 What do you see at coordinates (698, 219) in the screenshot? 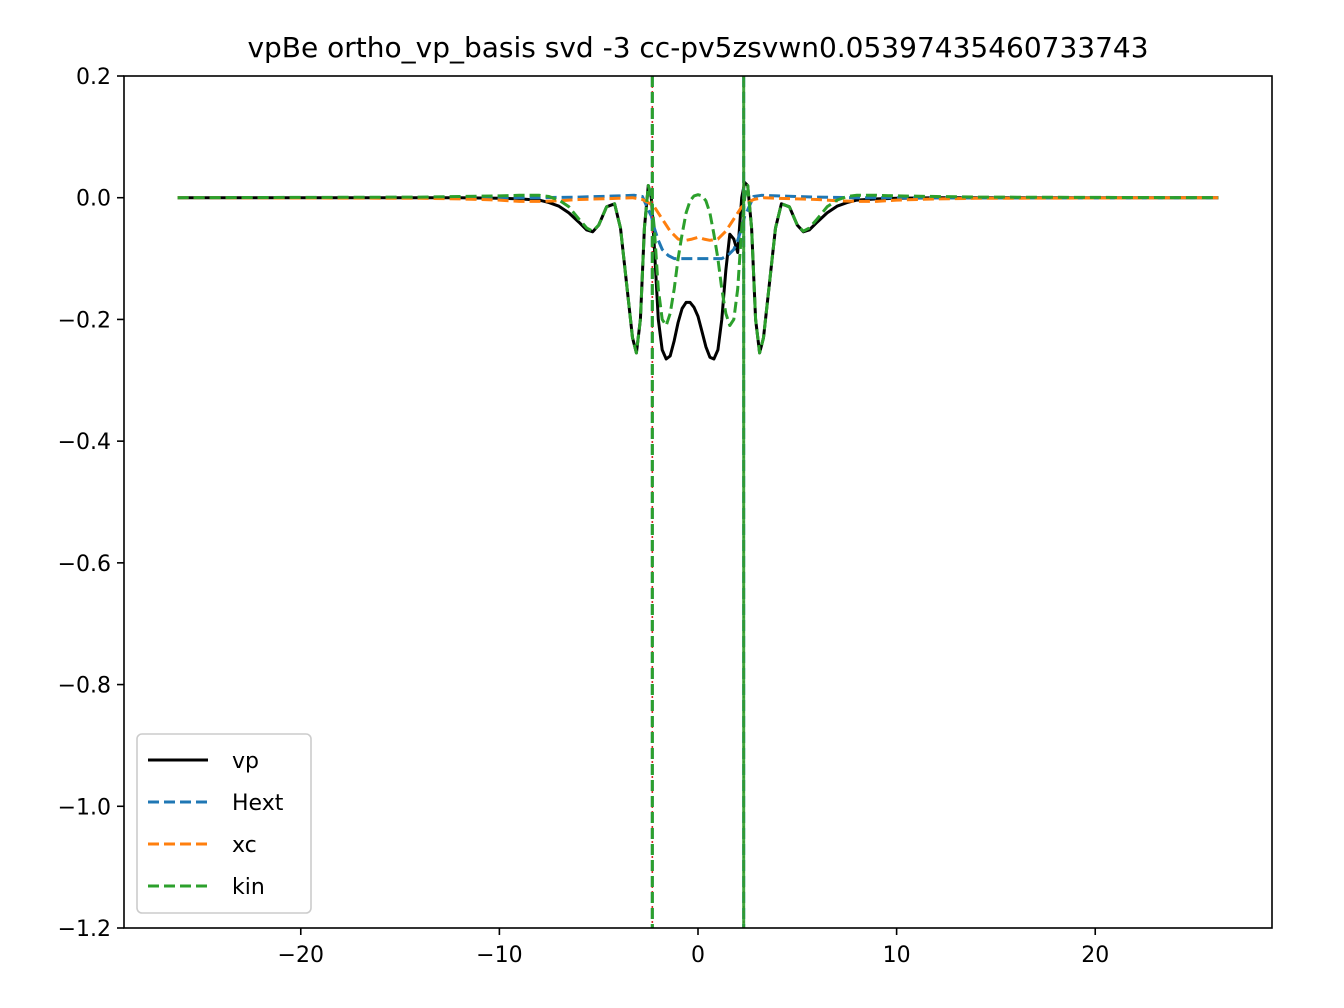
I see `series-line-xc` at bounding box center [698, 219].